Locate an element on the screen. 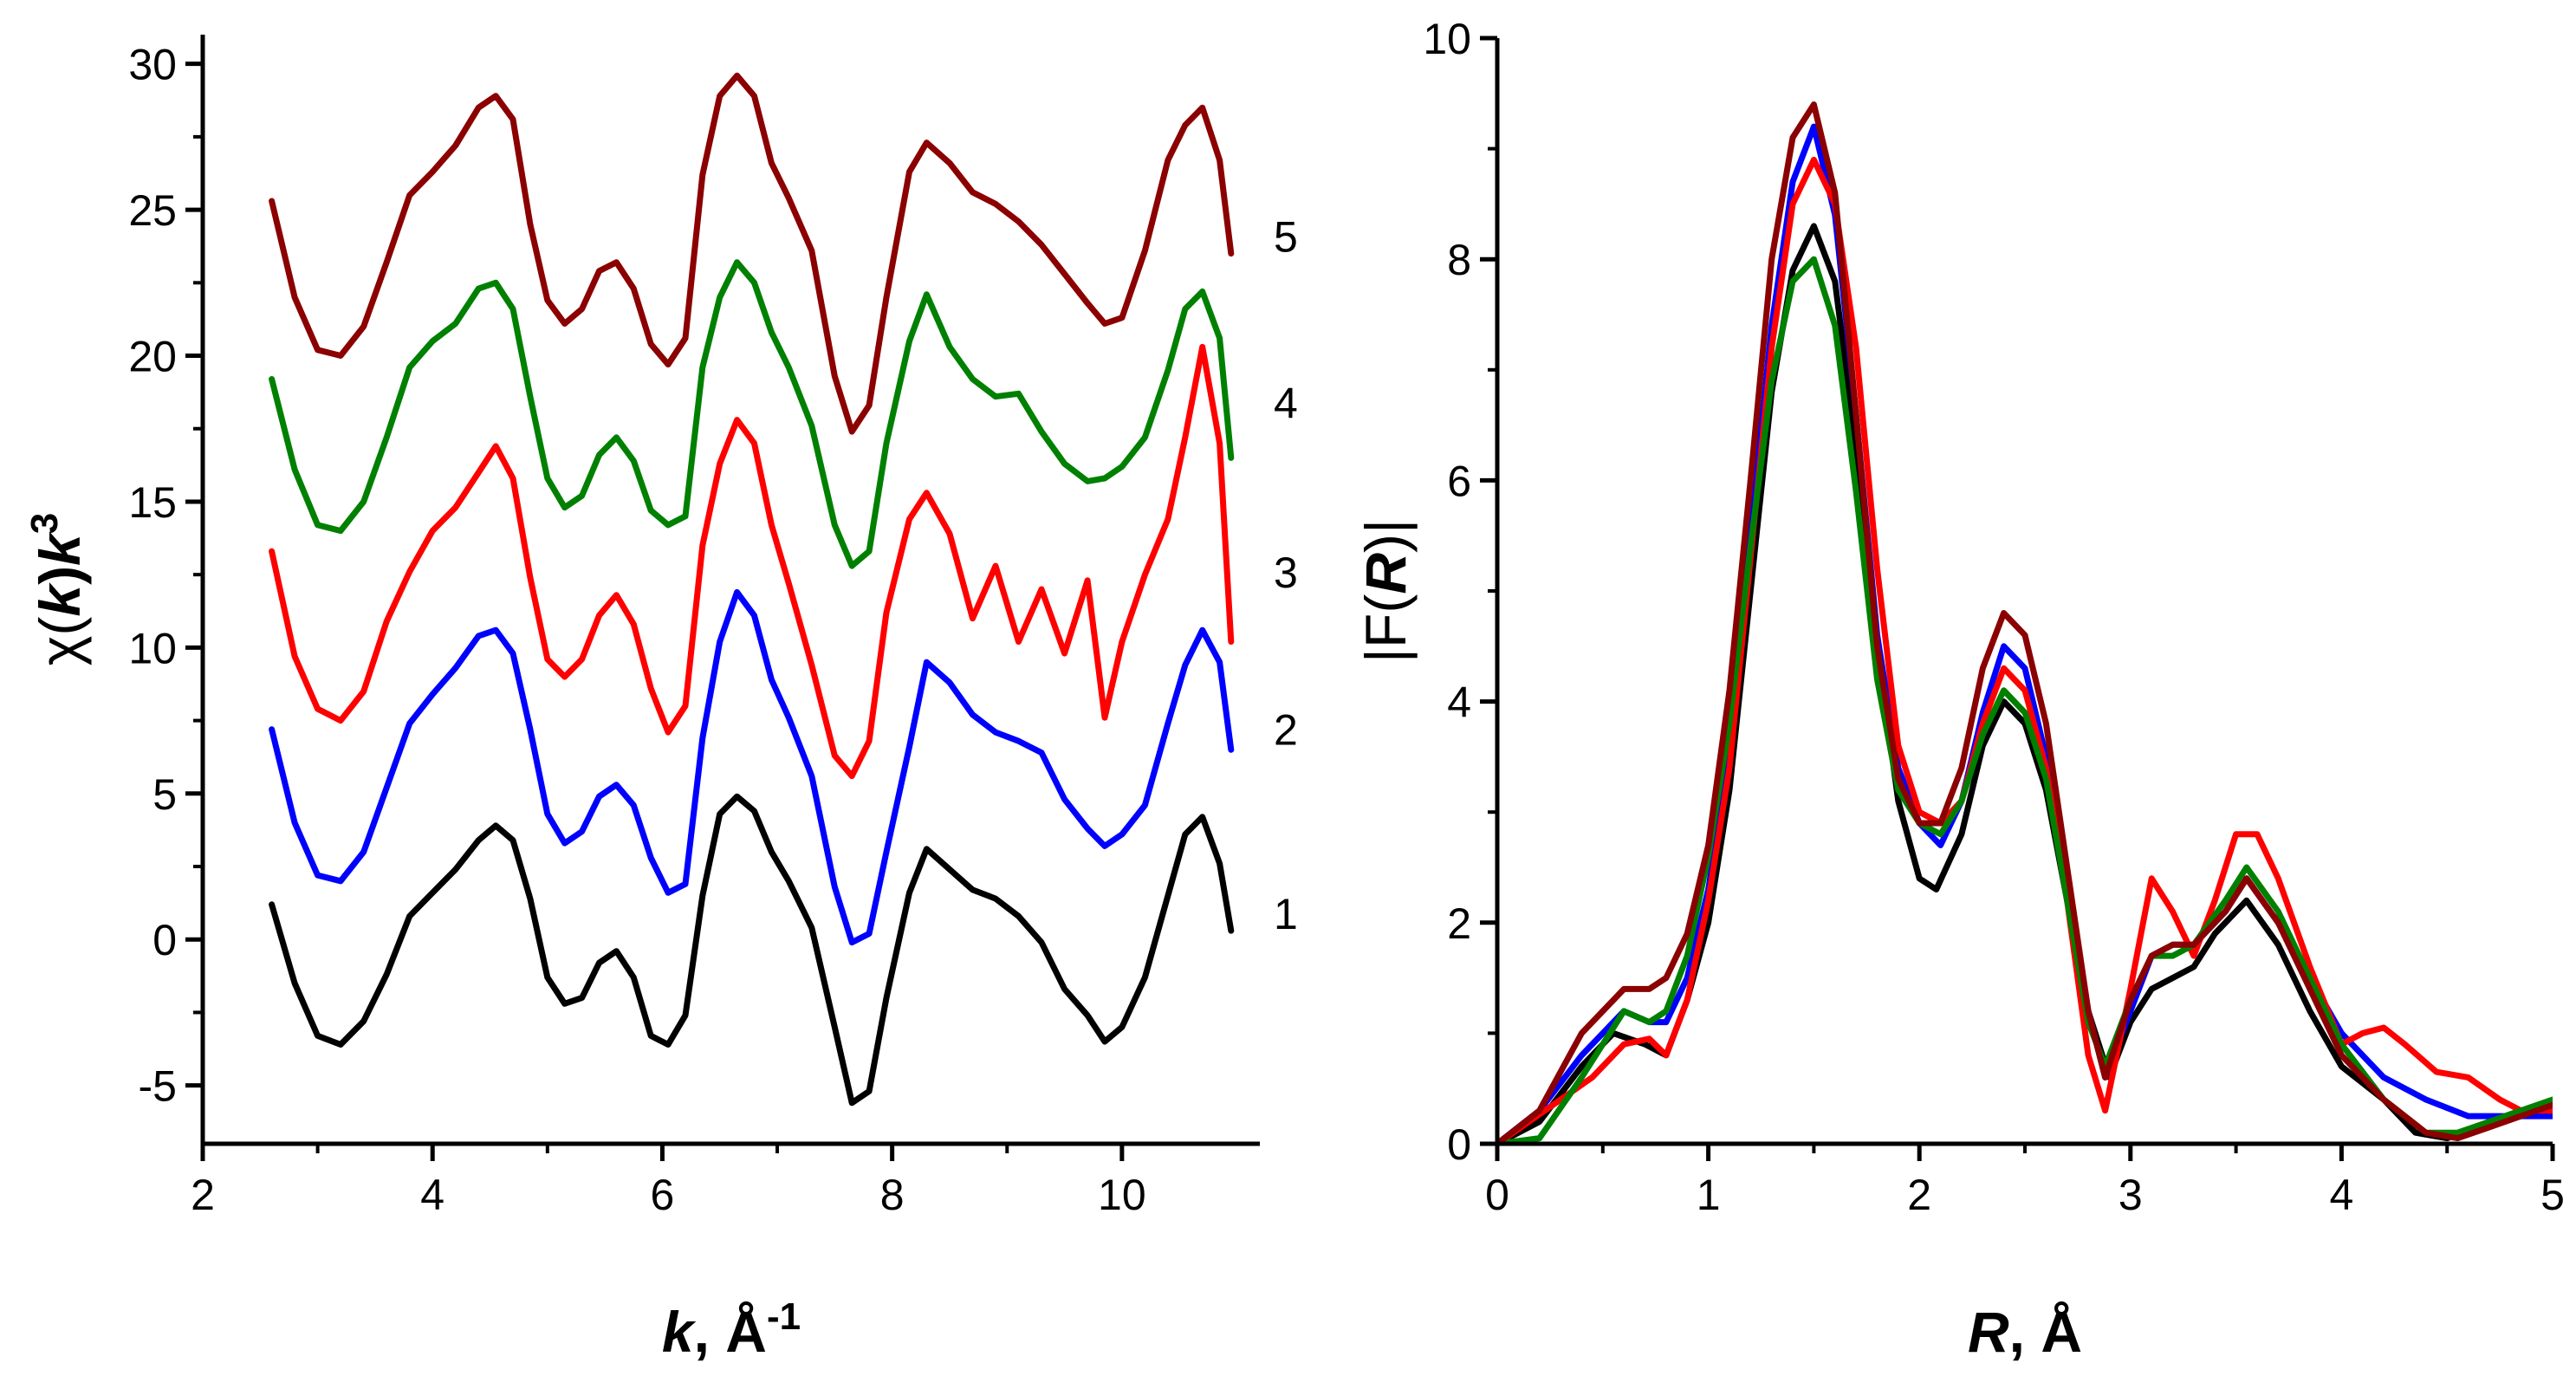 The image size is (2576, 1376). y-tick-label: 25 is located at coordinates (153, 210).